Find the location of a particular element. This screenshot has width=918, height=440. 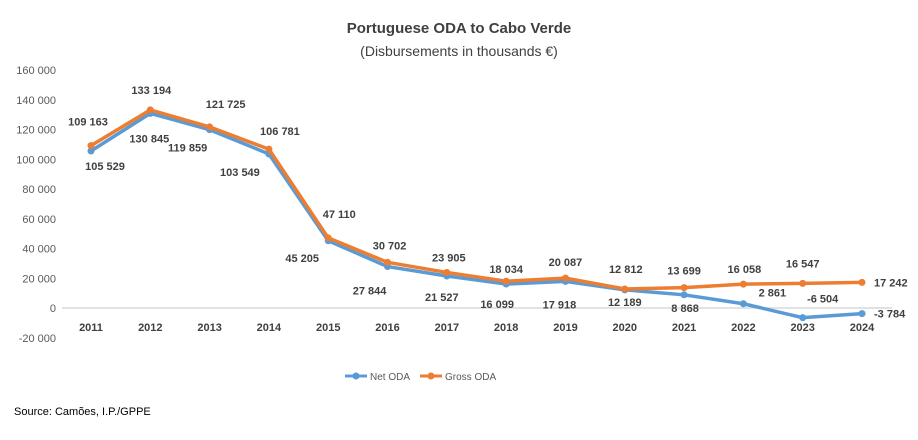

data-label: 12 812 is located at coordinates (626, 270).